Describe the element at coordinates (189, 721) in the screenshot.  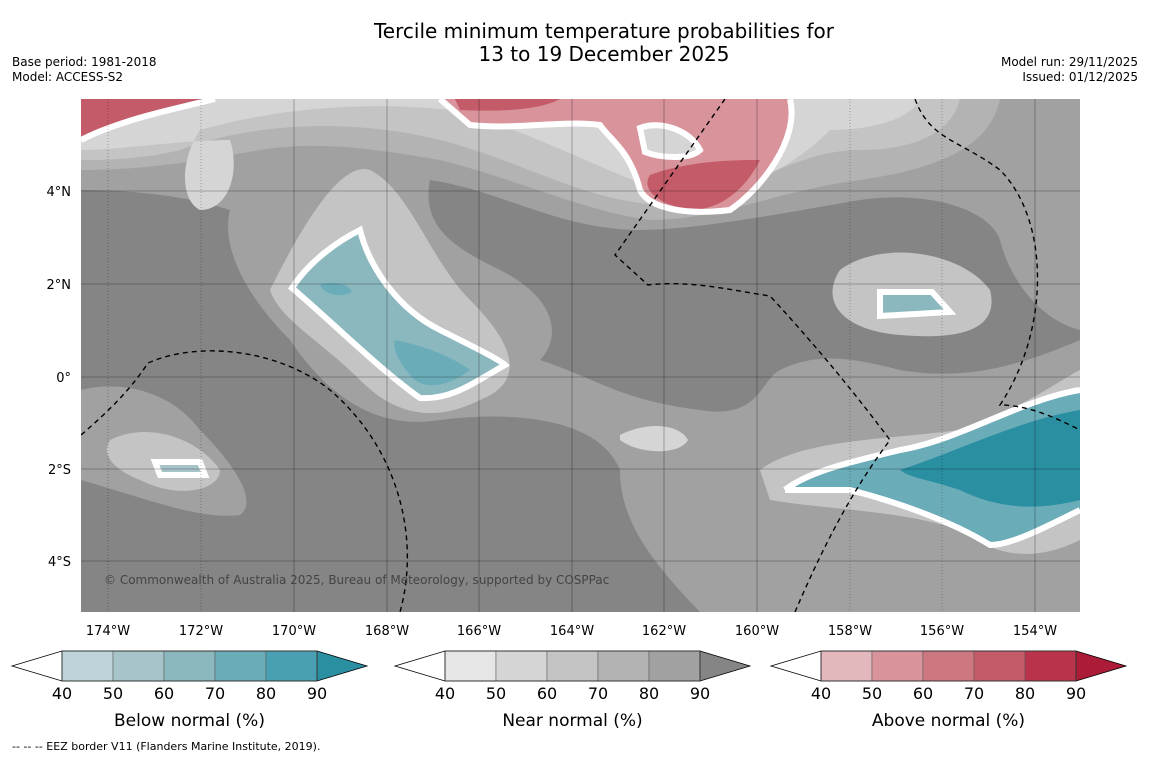
I see `colorbar-label: Below normal (%)` at that location.